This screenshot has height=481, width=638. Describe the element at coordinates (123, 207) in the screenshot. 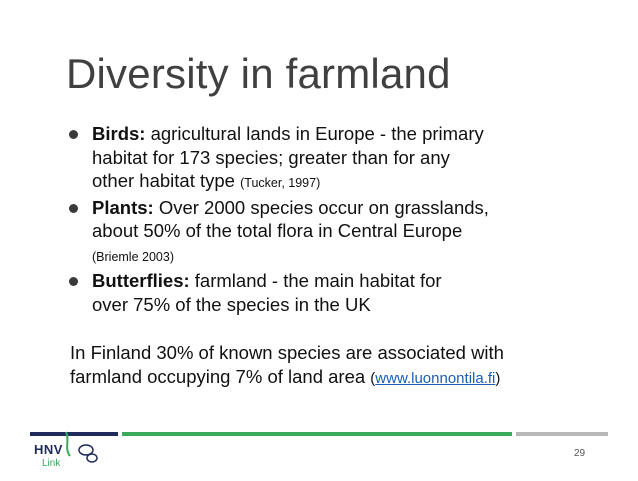

I see `bullet-label: Plants:` at that location.